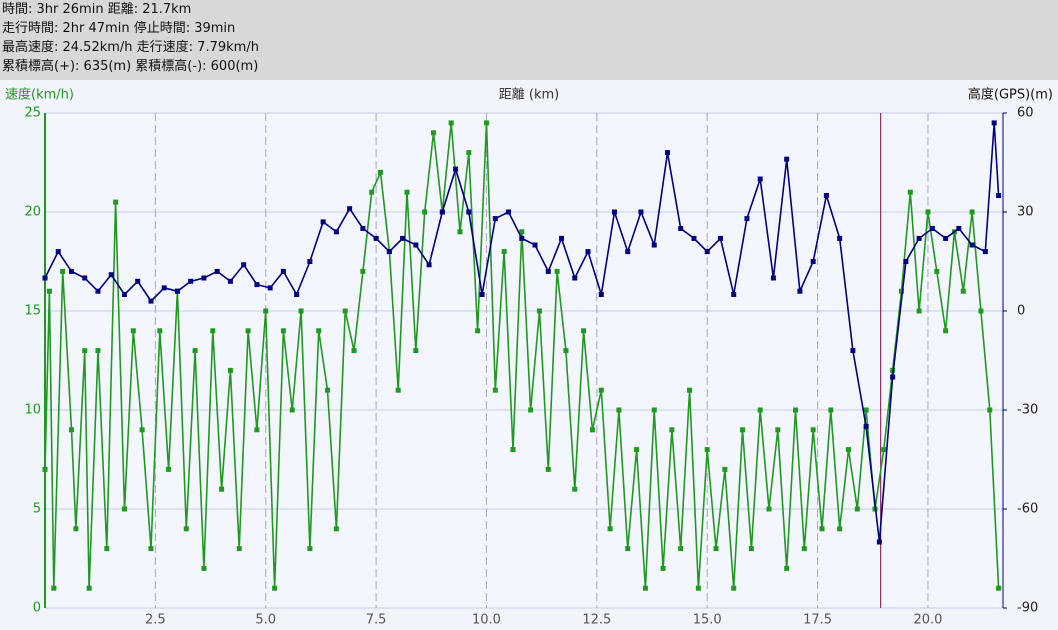 The image size is (1058, 630). What do you see at coordinates (265, 620) in the screenshot?
I see `x-tick-label: 5.0` at bounding box center [265, 620].